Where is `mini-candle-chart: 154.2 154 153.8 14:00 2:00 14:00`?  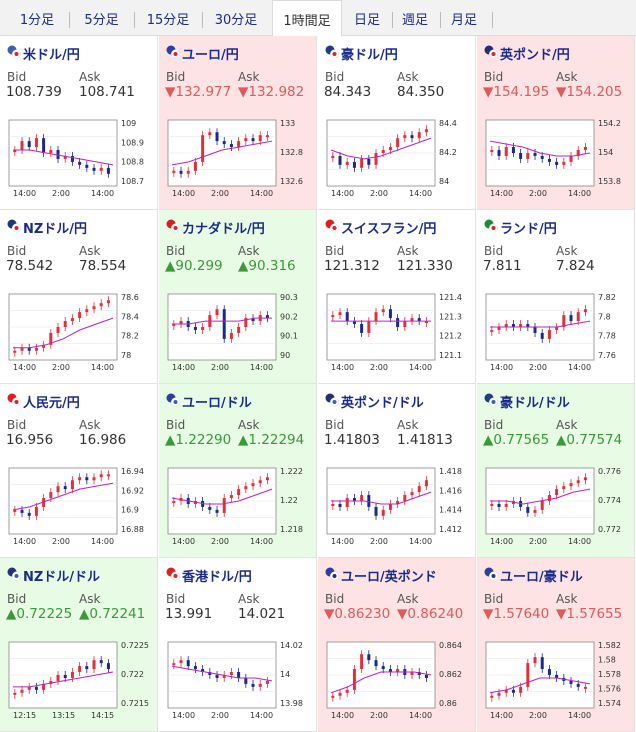 mini-candle-chart: 154.2 154 153.8 14:00 2:00 14:00 is located at coordinates (556, 159).